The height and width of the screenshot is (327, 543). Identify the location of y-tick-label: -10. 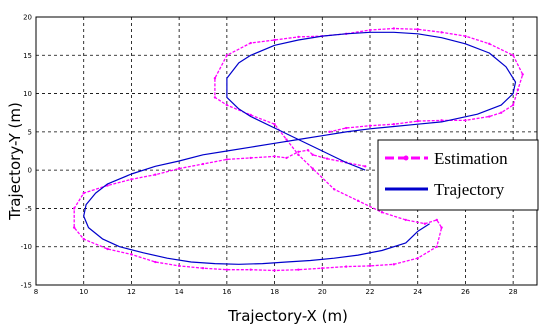
(26, 247).